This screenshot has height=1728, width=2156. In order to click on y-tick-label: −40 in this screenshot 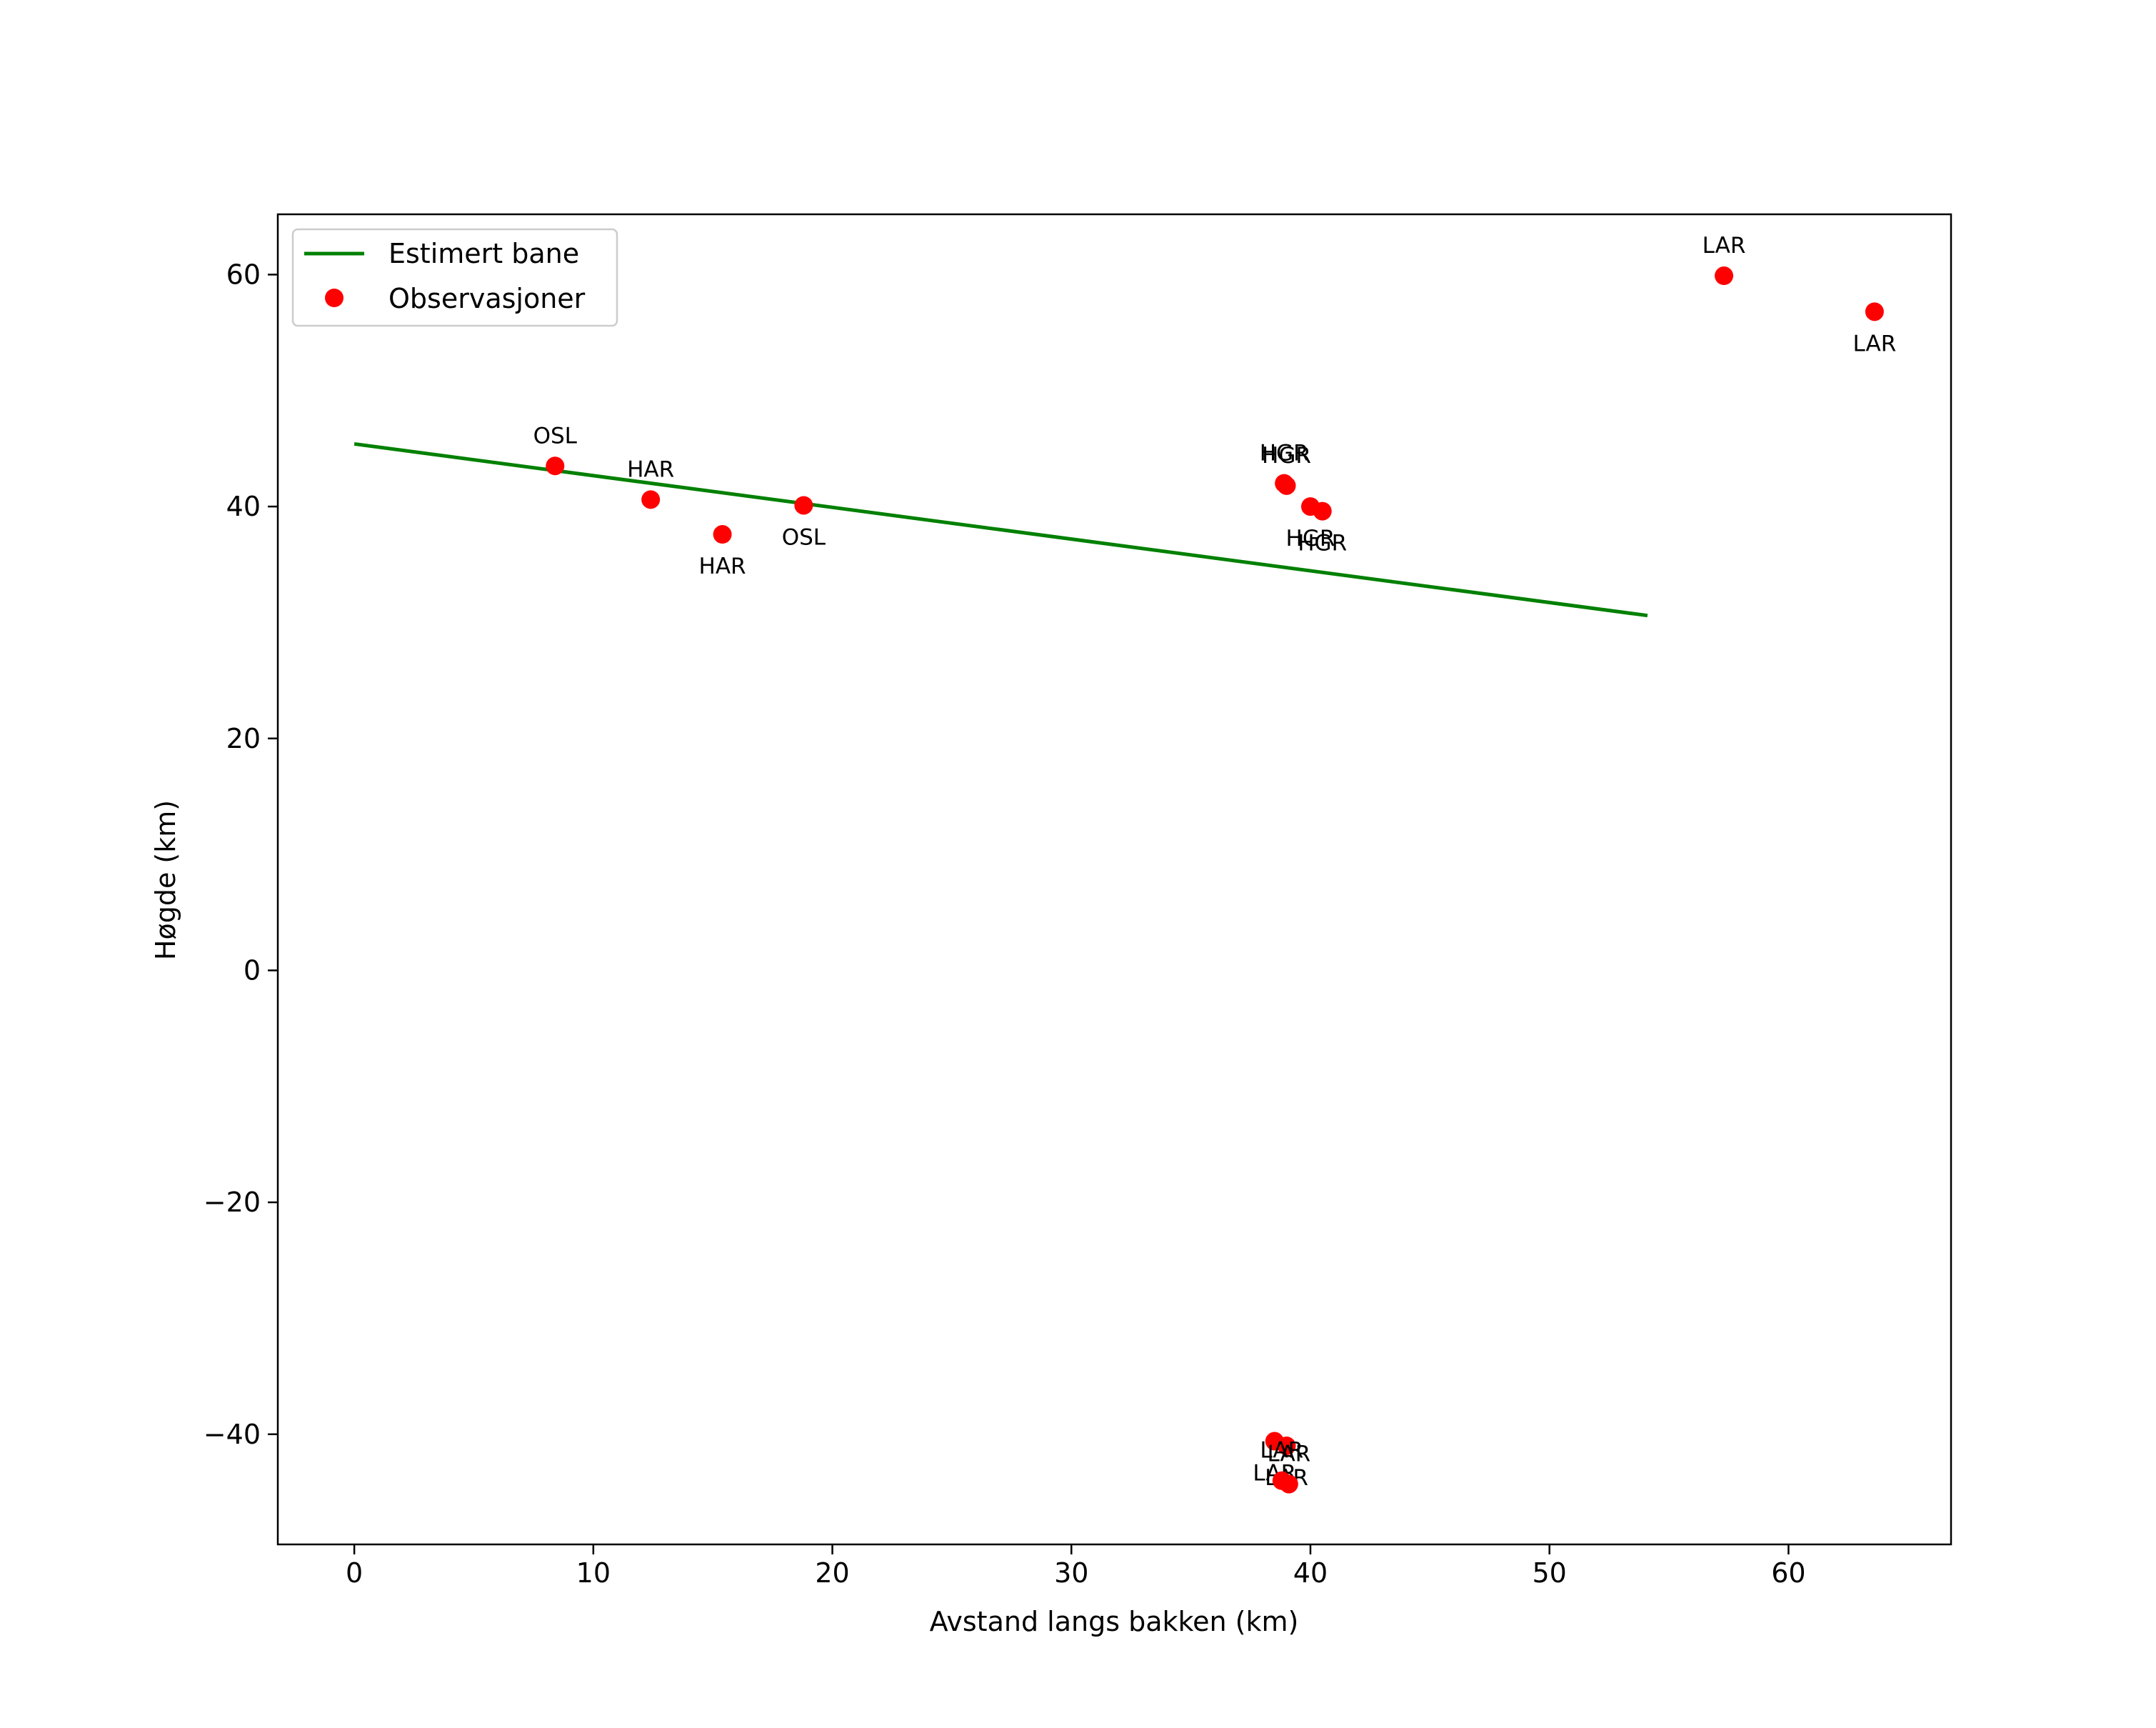, I will do `click(233, 1434)`.